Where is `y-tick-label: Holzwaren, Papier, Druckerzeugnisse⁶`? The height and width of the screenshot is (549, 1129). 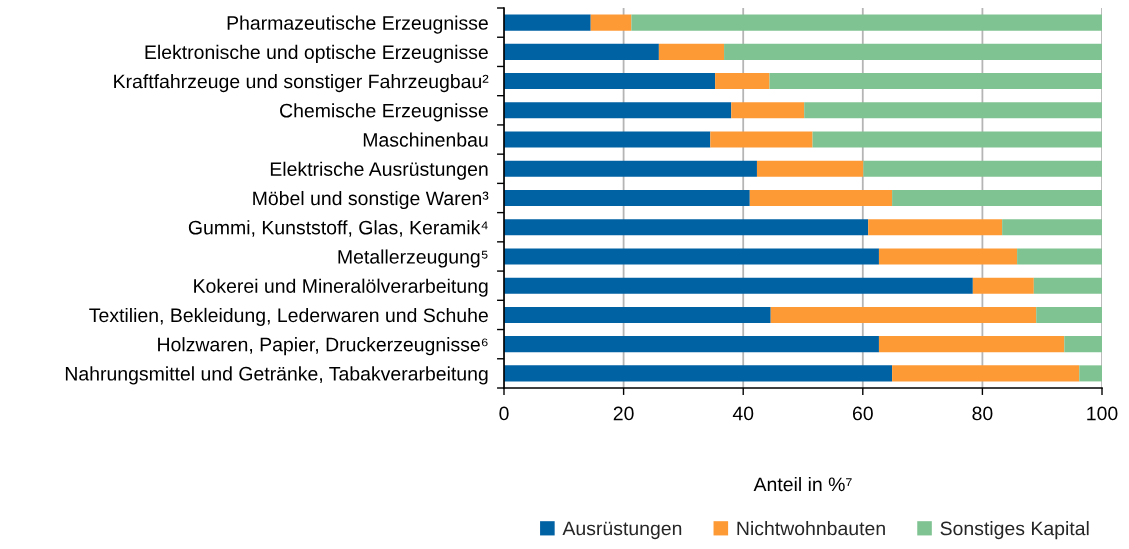 y-tick-label: Holzwaren, Papier, Druckerzeugnisse⁶ is located at coordinates (323, 346).